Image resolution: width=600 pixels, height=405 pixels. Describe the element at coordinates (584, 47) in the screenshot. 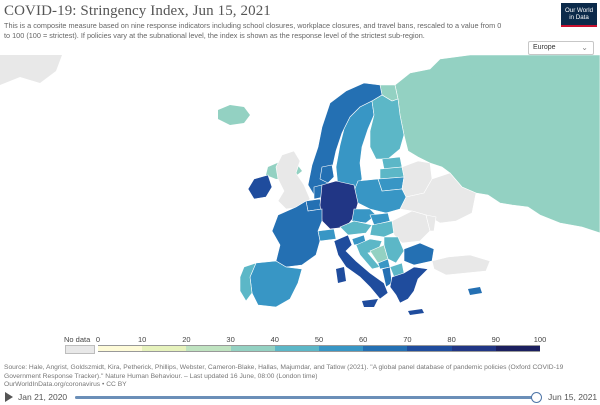

I see `chevron-down-icon: ⌄` at that location.